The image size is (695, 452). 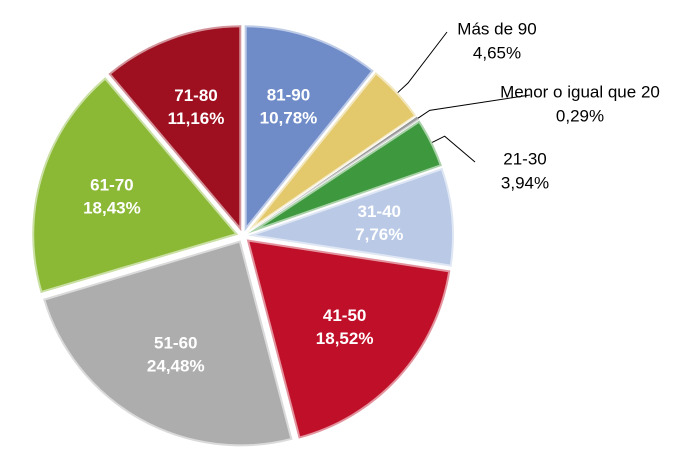 What do you see at coordinates (379, 211) in the screenshot?
I see `slice-label: 31-40` at bounding box center [379, 211].